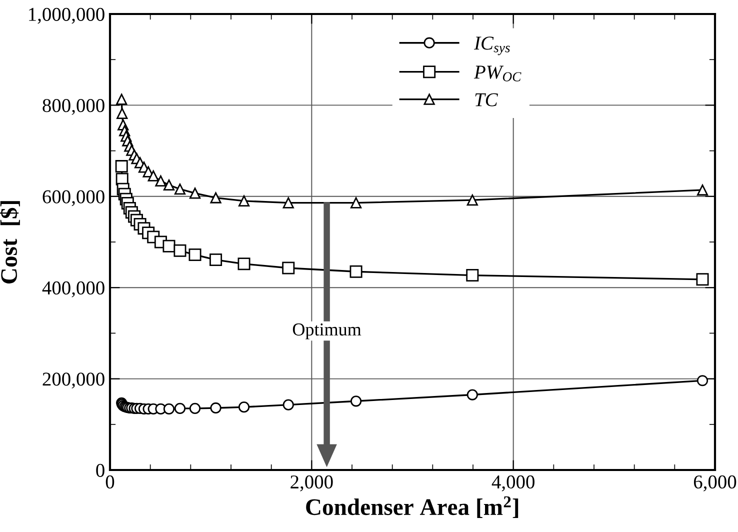 This screenshot has height=532, width=738. I want to click on legend-label: IC$_{sys}$, so click(492, 46).